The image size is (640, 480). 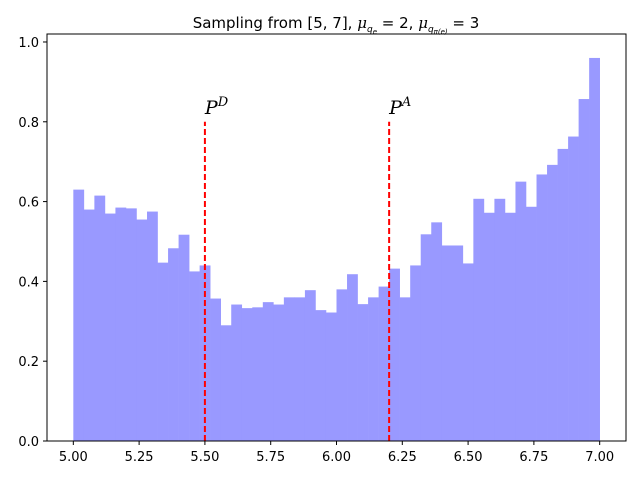 I want to click on x-tick-label: 6.25, so click(x=402, y=457).